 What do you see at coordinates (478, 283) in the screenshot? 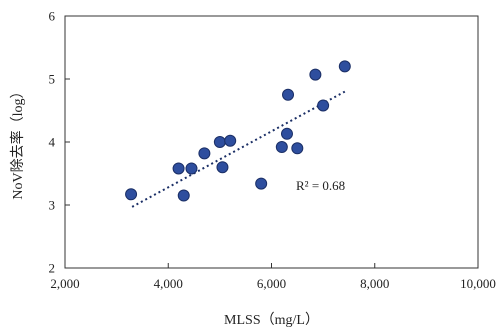
I see `x-tick-label: 10,000` at bounding box center [478, 283].